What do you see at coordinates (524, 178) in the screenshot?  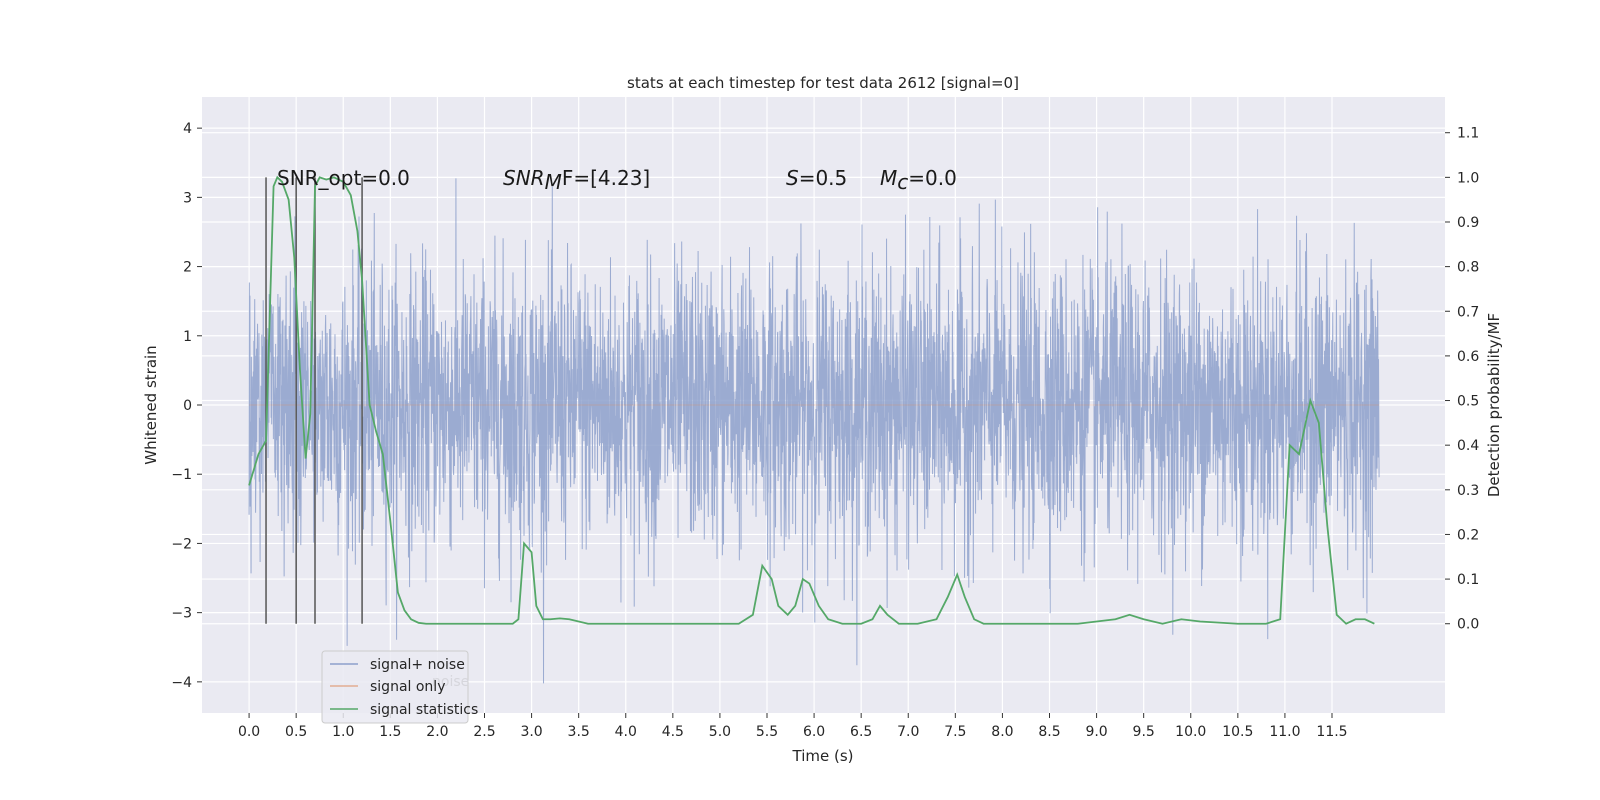 I see `annotation-snr-mf-prefix: SNR` at bounding box center [524, 178].